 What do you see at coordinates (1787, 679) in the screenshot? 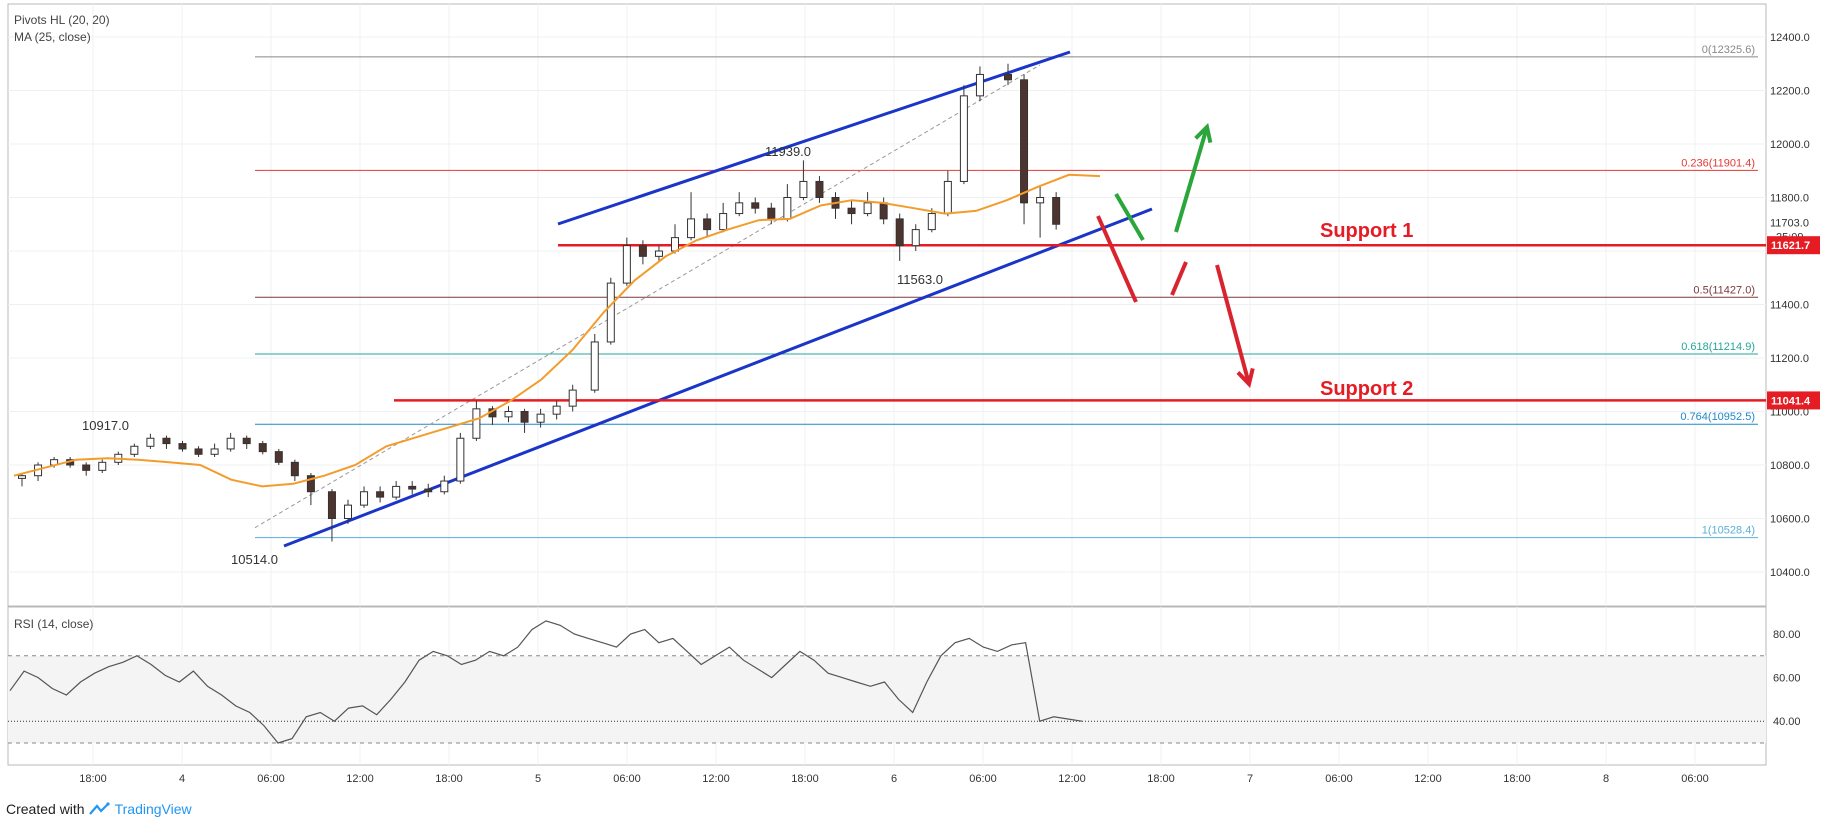
I see `rsi-tick: 60.00` at bounding box center [1787, 679].